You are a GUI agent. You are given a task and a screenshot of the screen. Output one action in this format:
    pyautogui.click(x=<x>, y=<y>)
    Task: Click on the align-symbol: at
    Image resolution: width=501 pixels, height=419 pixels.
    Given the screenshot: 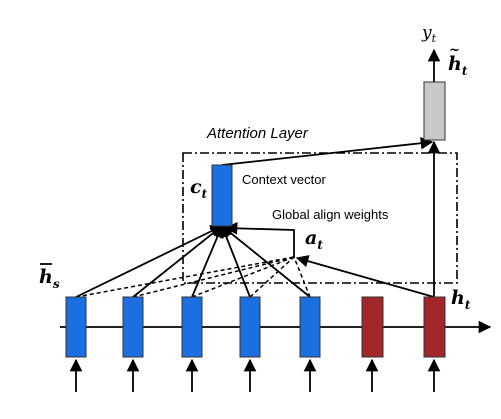 What is the action you would take?
    pyautogui.click(x=314, y=239)
    